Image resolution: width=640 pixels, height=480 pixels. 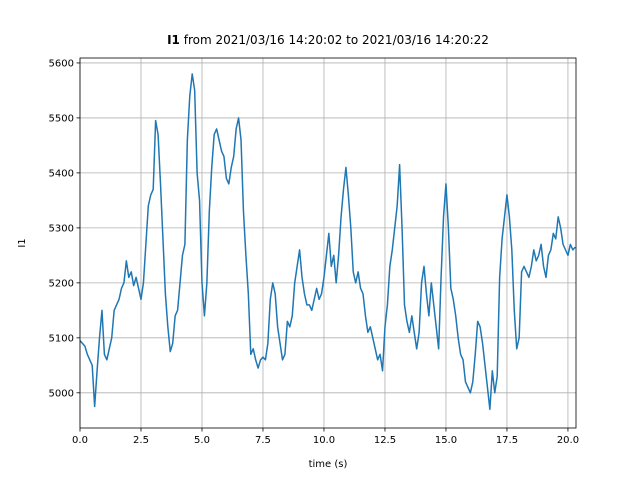 What do you see at coordinates (568, 440) in the screenshot?
I see `x-tick-label: 20.0` at bounding box center [568, 440].